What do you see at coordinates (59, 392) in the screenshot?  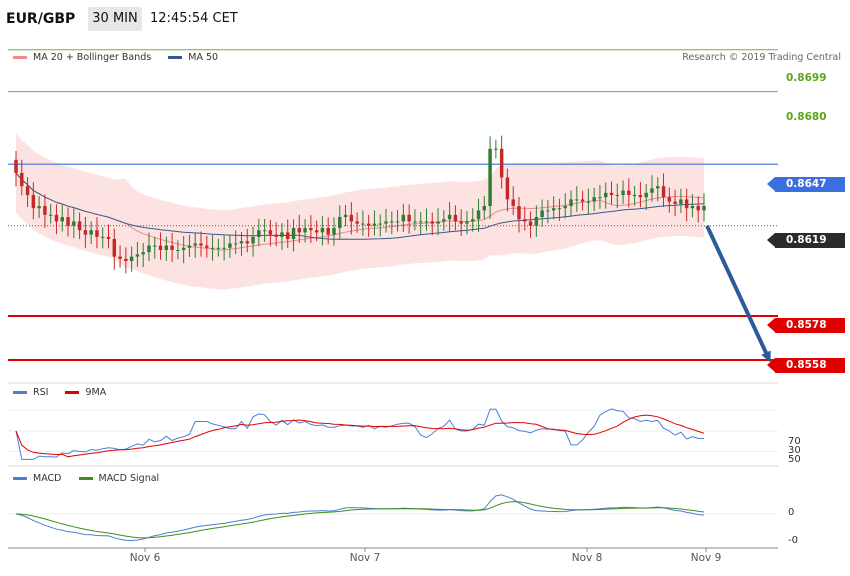 I see `rsi-legend: RSI 9MA` at bounding box center [59, 392].